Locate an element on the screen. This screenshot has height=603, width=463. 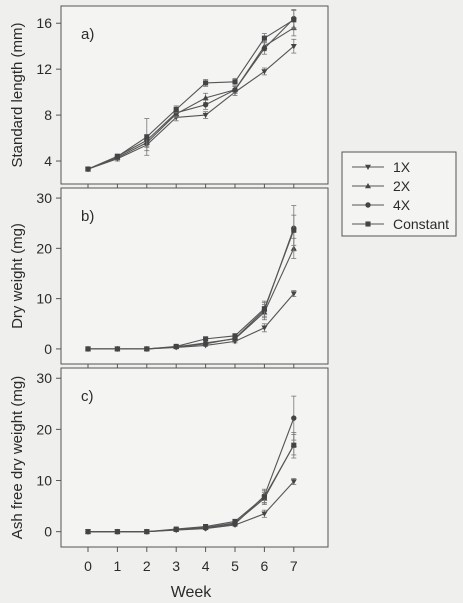
y-tick-label: 4 is located at coordinates (48, 161).